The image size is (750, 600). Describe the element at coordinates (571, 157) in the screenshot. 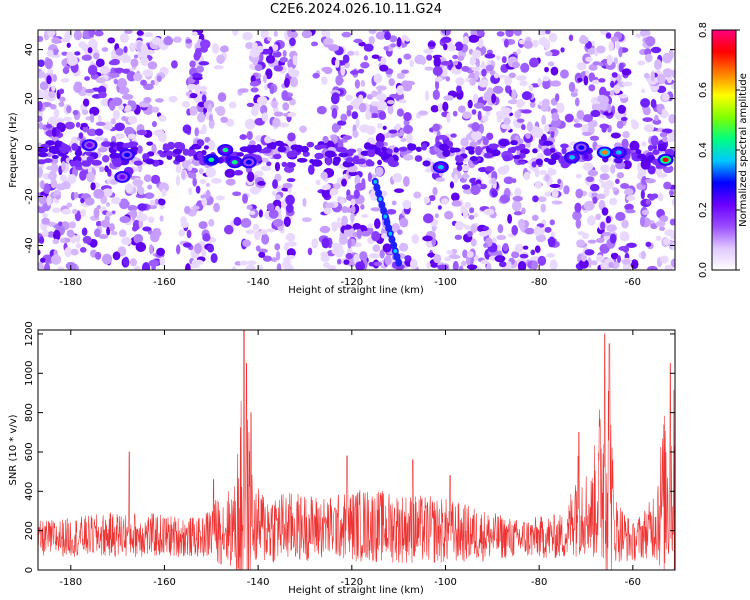

I see `spectrogram-hot-spot` at that location.